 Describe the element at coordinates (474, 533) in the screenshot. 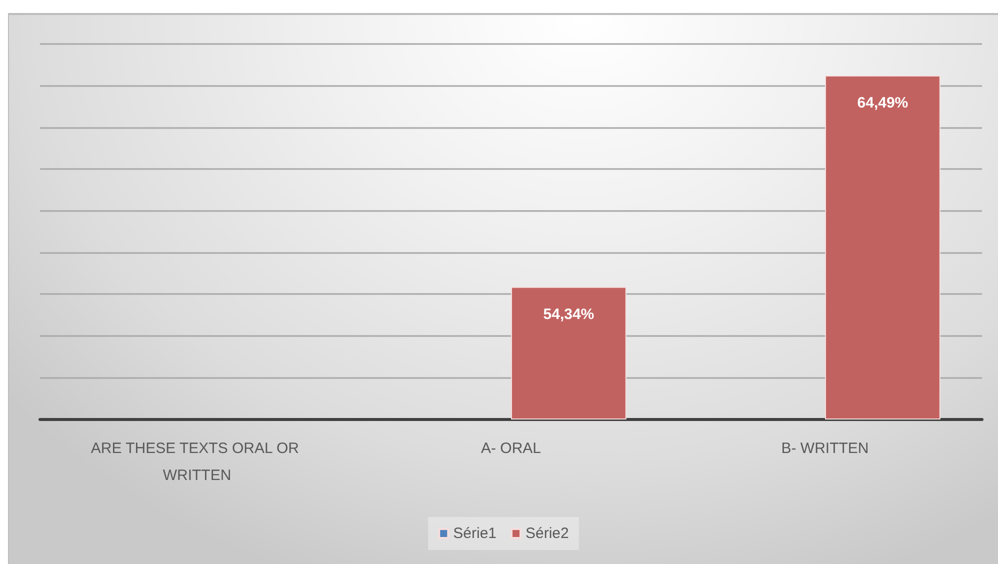

I see `legend-label: Série1` at that location.